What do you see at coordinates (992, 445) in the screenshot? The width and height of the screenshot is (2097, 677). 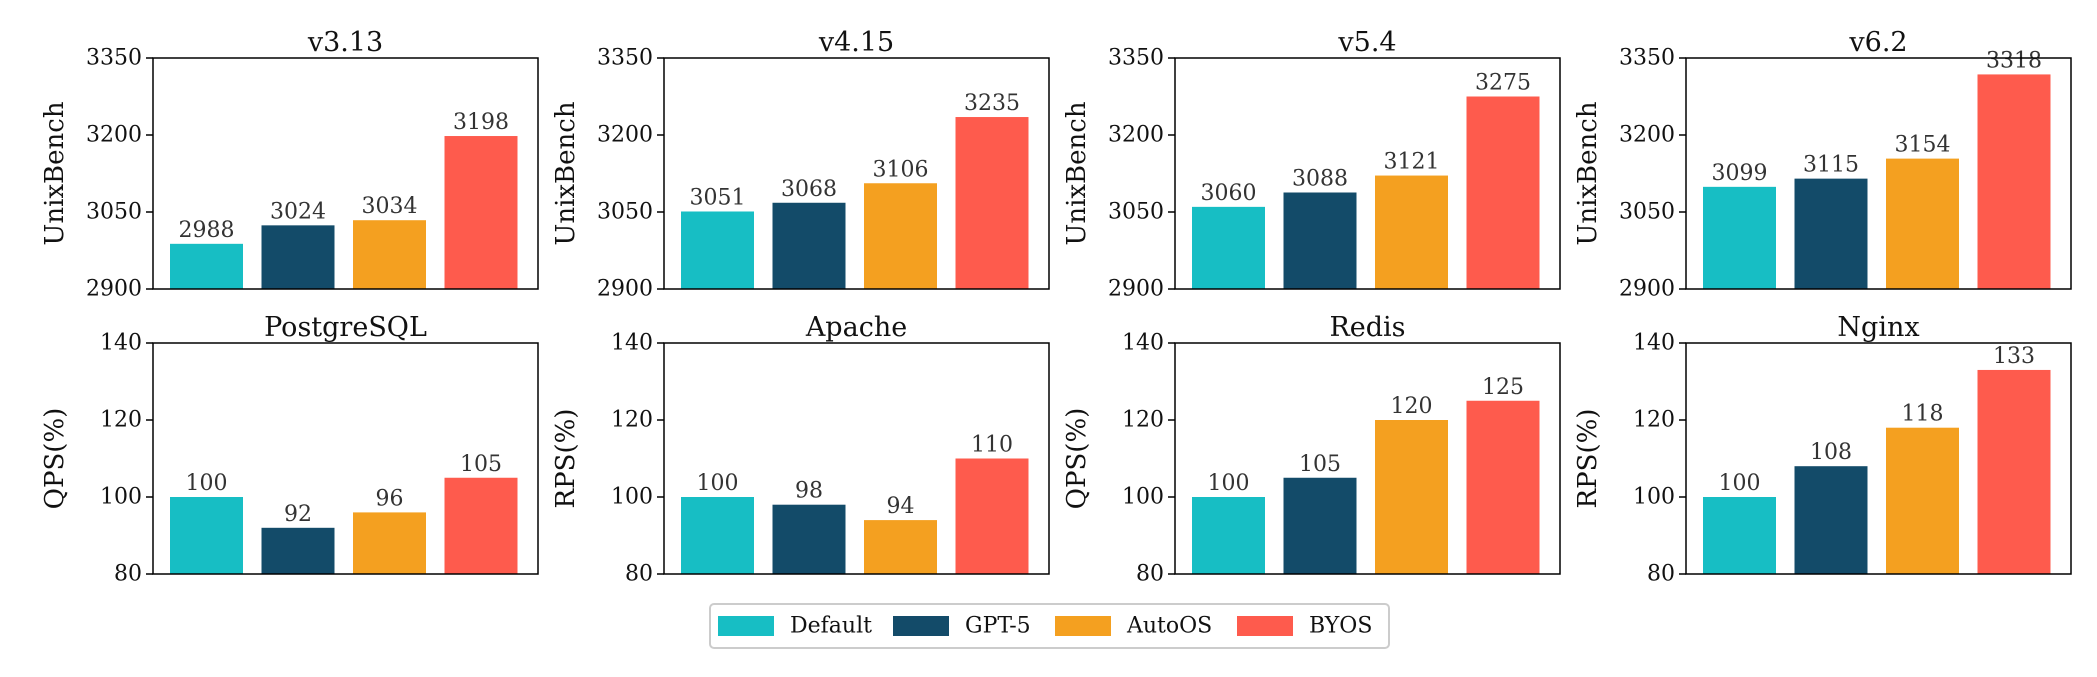 I see `data-label-byos: 110` at bounding box center [992, 445].